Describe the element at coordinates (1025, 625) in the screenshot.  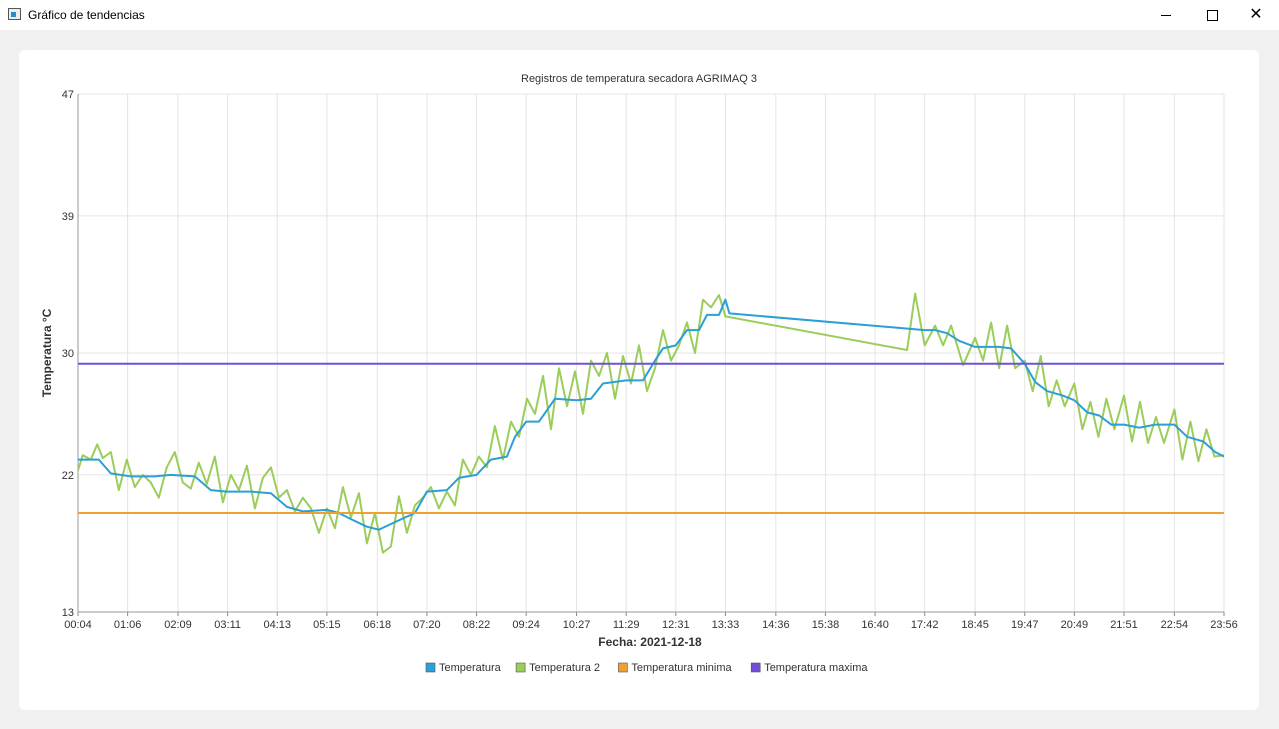
I see `x-tick-label: 19:47` at that location.